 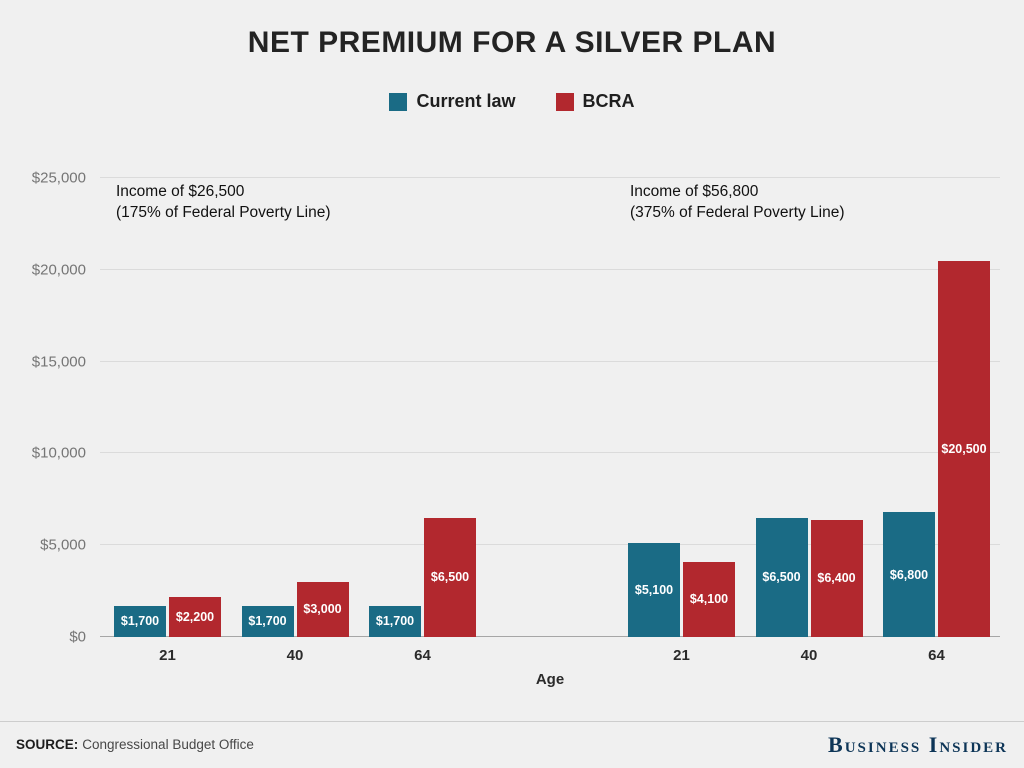 I want to click on bar-bcra: $3,000, so click(x=322, y=609).